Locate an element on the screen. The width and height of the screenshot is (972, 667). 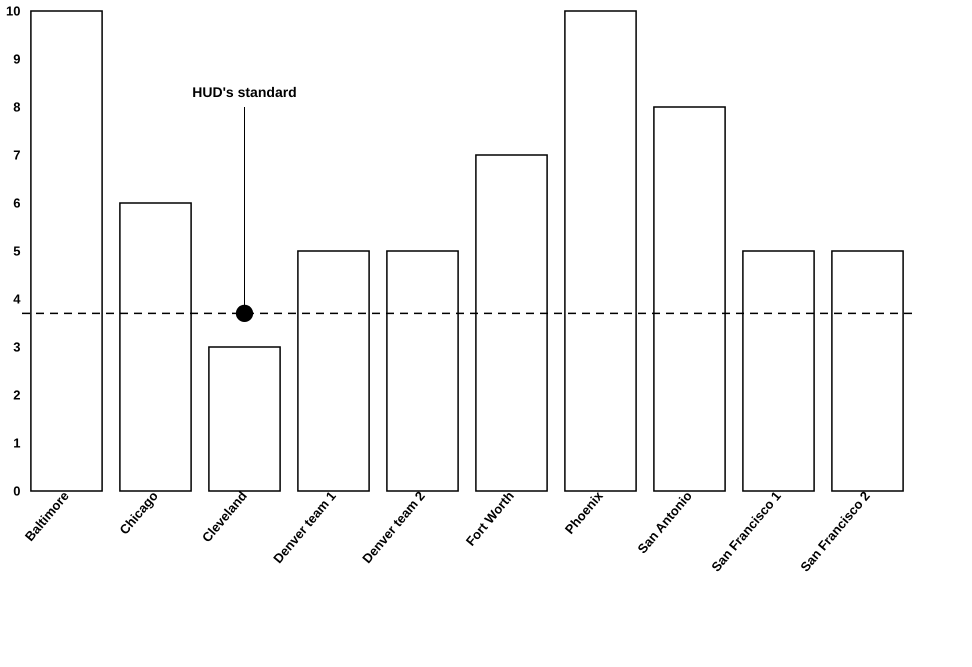
annotation: HUD's standard is located at coordinates (244, 92).